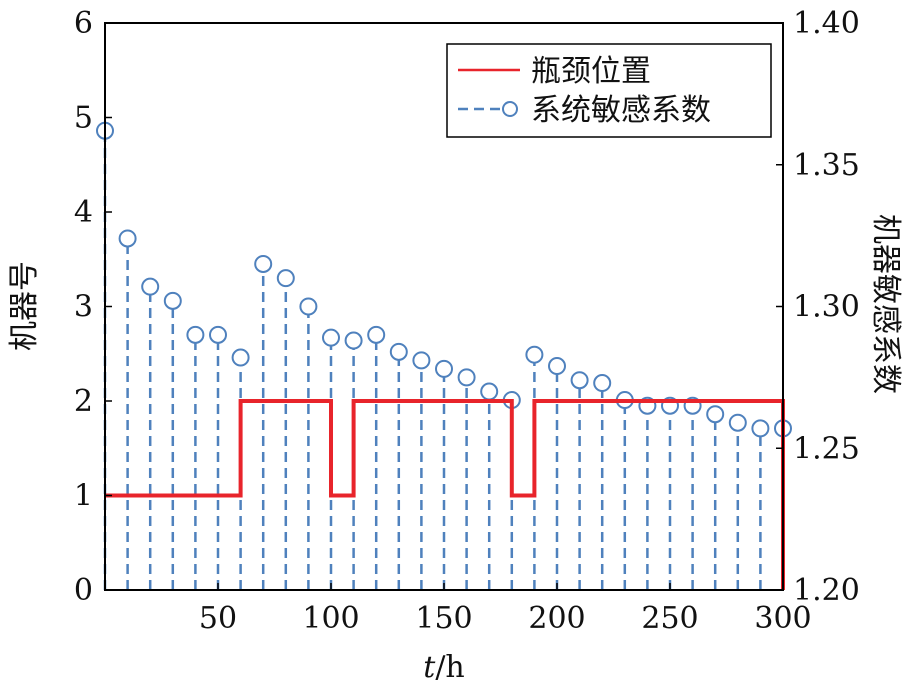  Describe the element at coordinates (556, 618) in the screenshot. I see `x-tick-label: 200` at that location.